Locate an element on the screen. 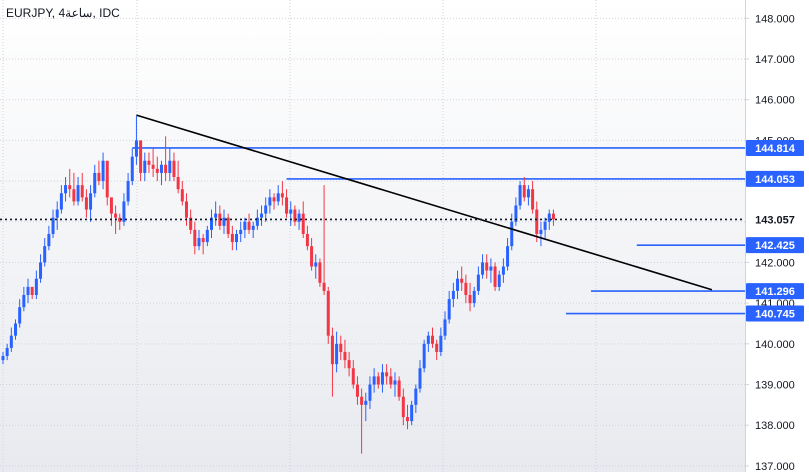 The image size is (809, 472). level-price-label: 141.296 is located at coordinates (775, 291).